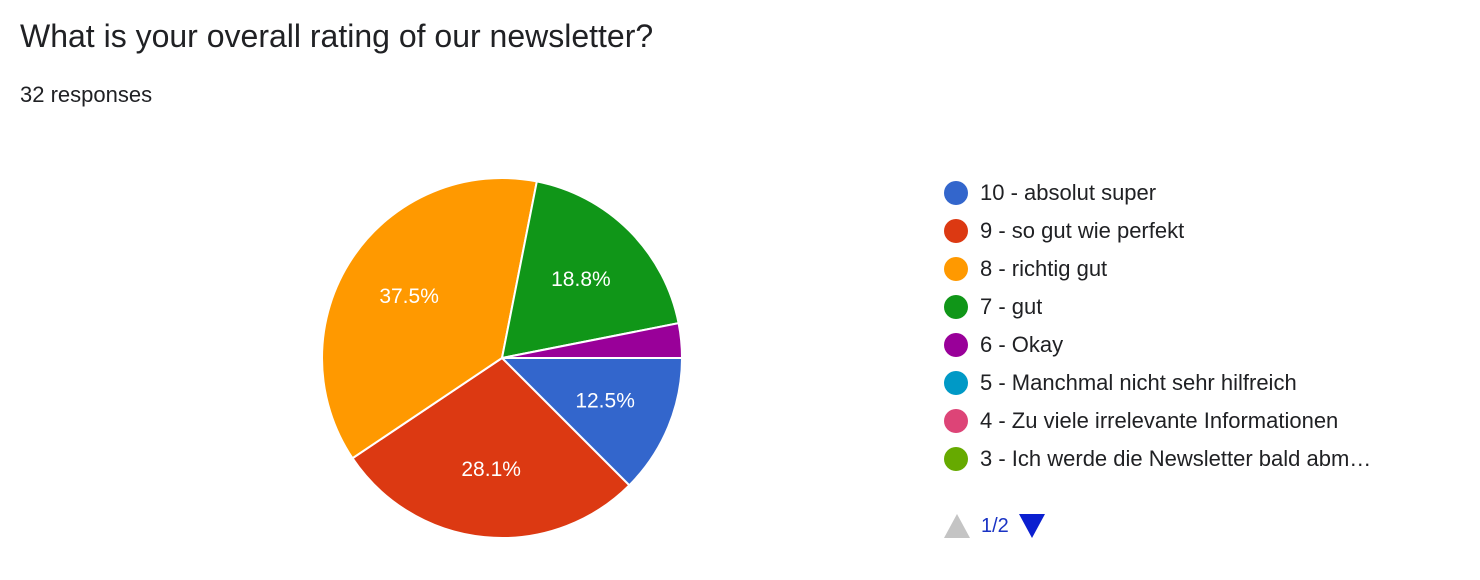  Describe the element at coordinates (1022, 344) in the screenshot. I see `legend-label: 6 - Okay` at that location.